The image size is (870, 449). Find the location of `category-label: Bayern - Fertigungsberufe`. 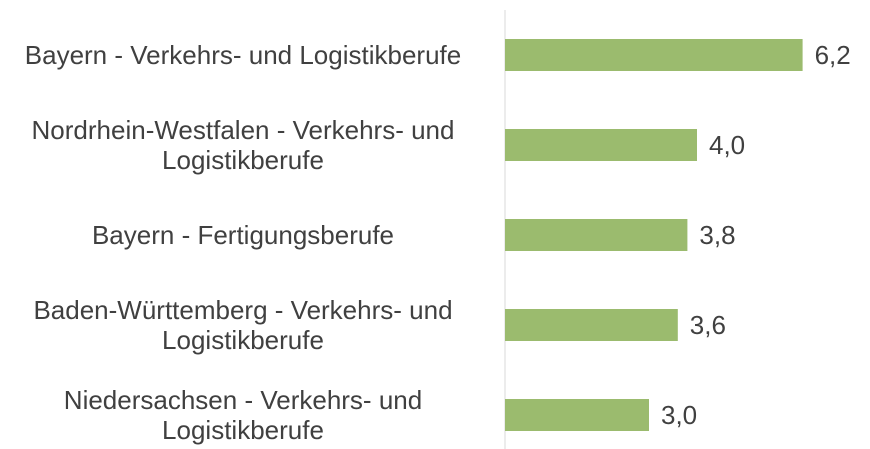

category-label: Bayern - Fertigungsberufe is located at coordinates (243, 235).